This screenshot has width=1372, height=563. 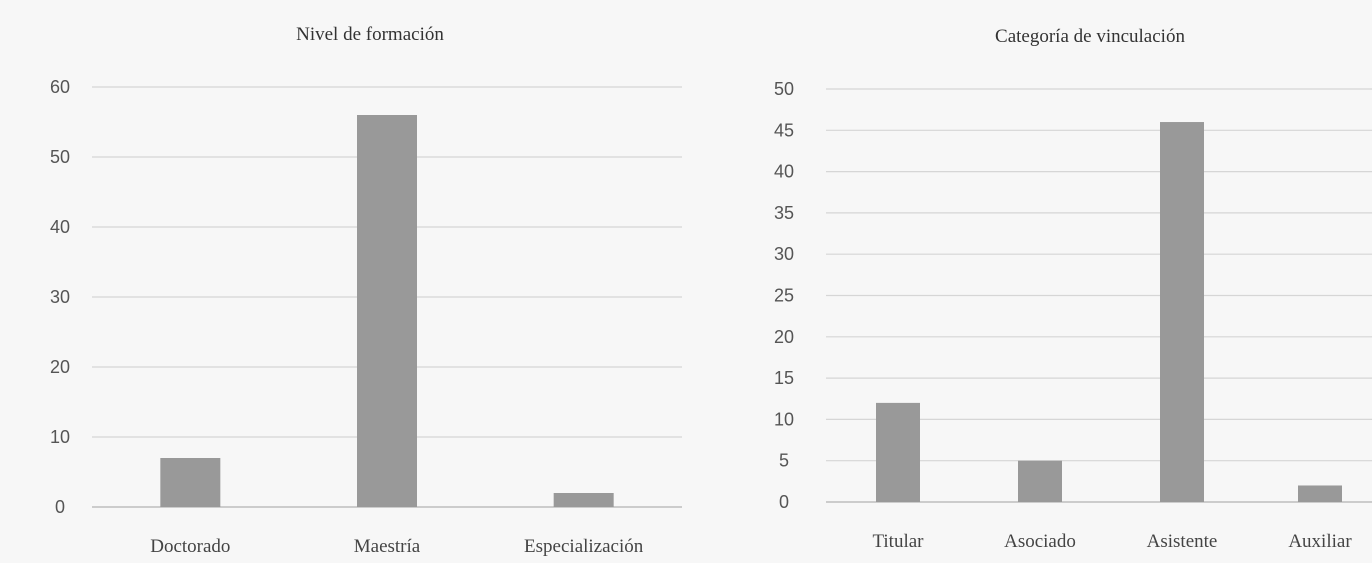 I want to click on chart-title: Categoría de vinculación, so click(x=1090, y=36).